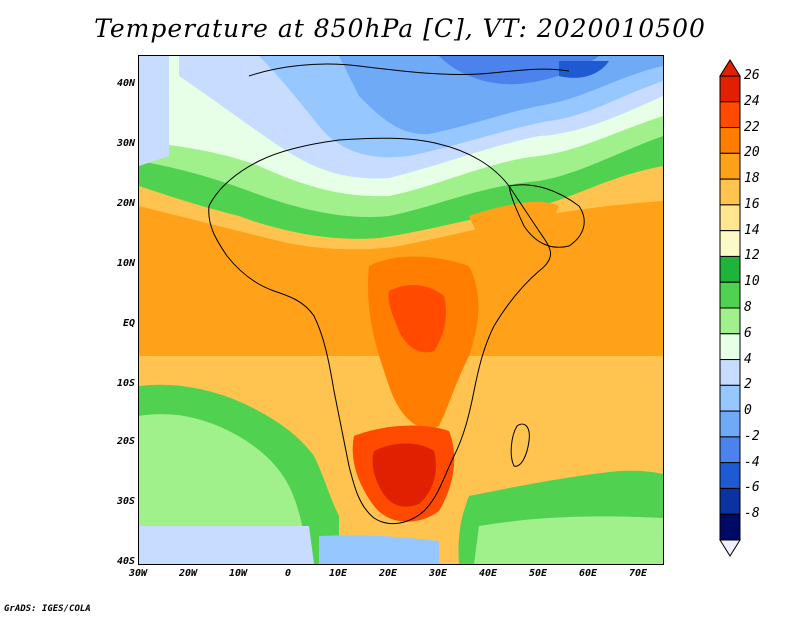 The image size is (800, 618). Describe the element at coordinates (752, 462) in the screenshot. I see `colorbar-tick-label: -4` at that location.